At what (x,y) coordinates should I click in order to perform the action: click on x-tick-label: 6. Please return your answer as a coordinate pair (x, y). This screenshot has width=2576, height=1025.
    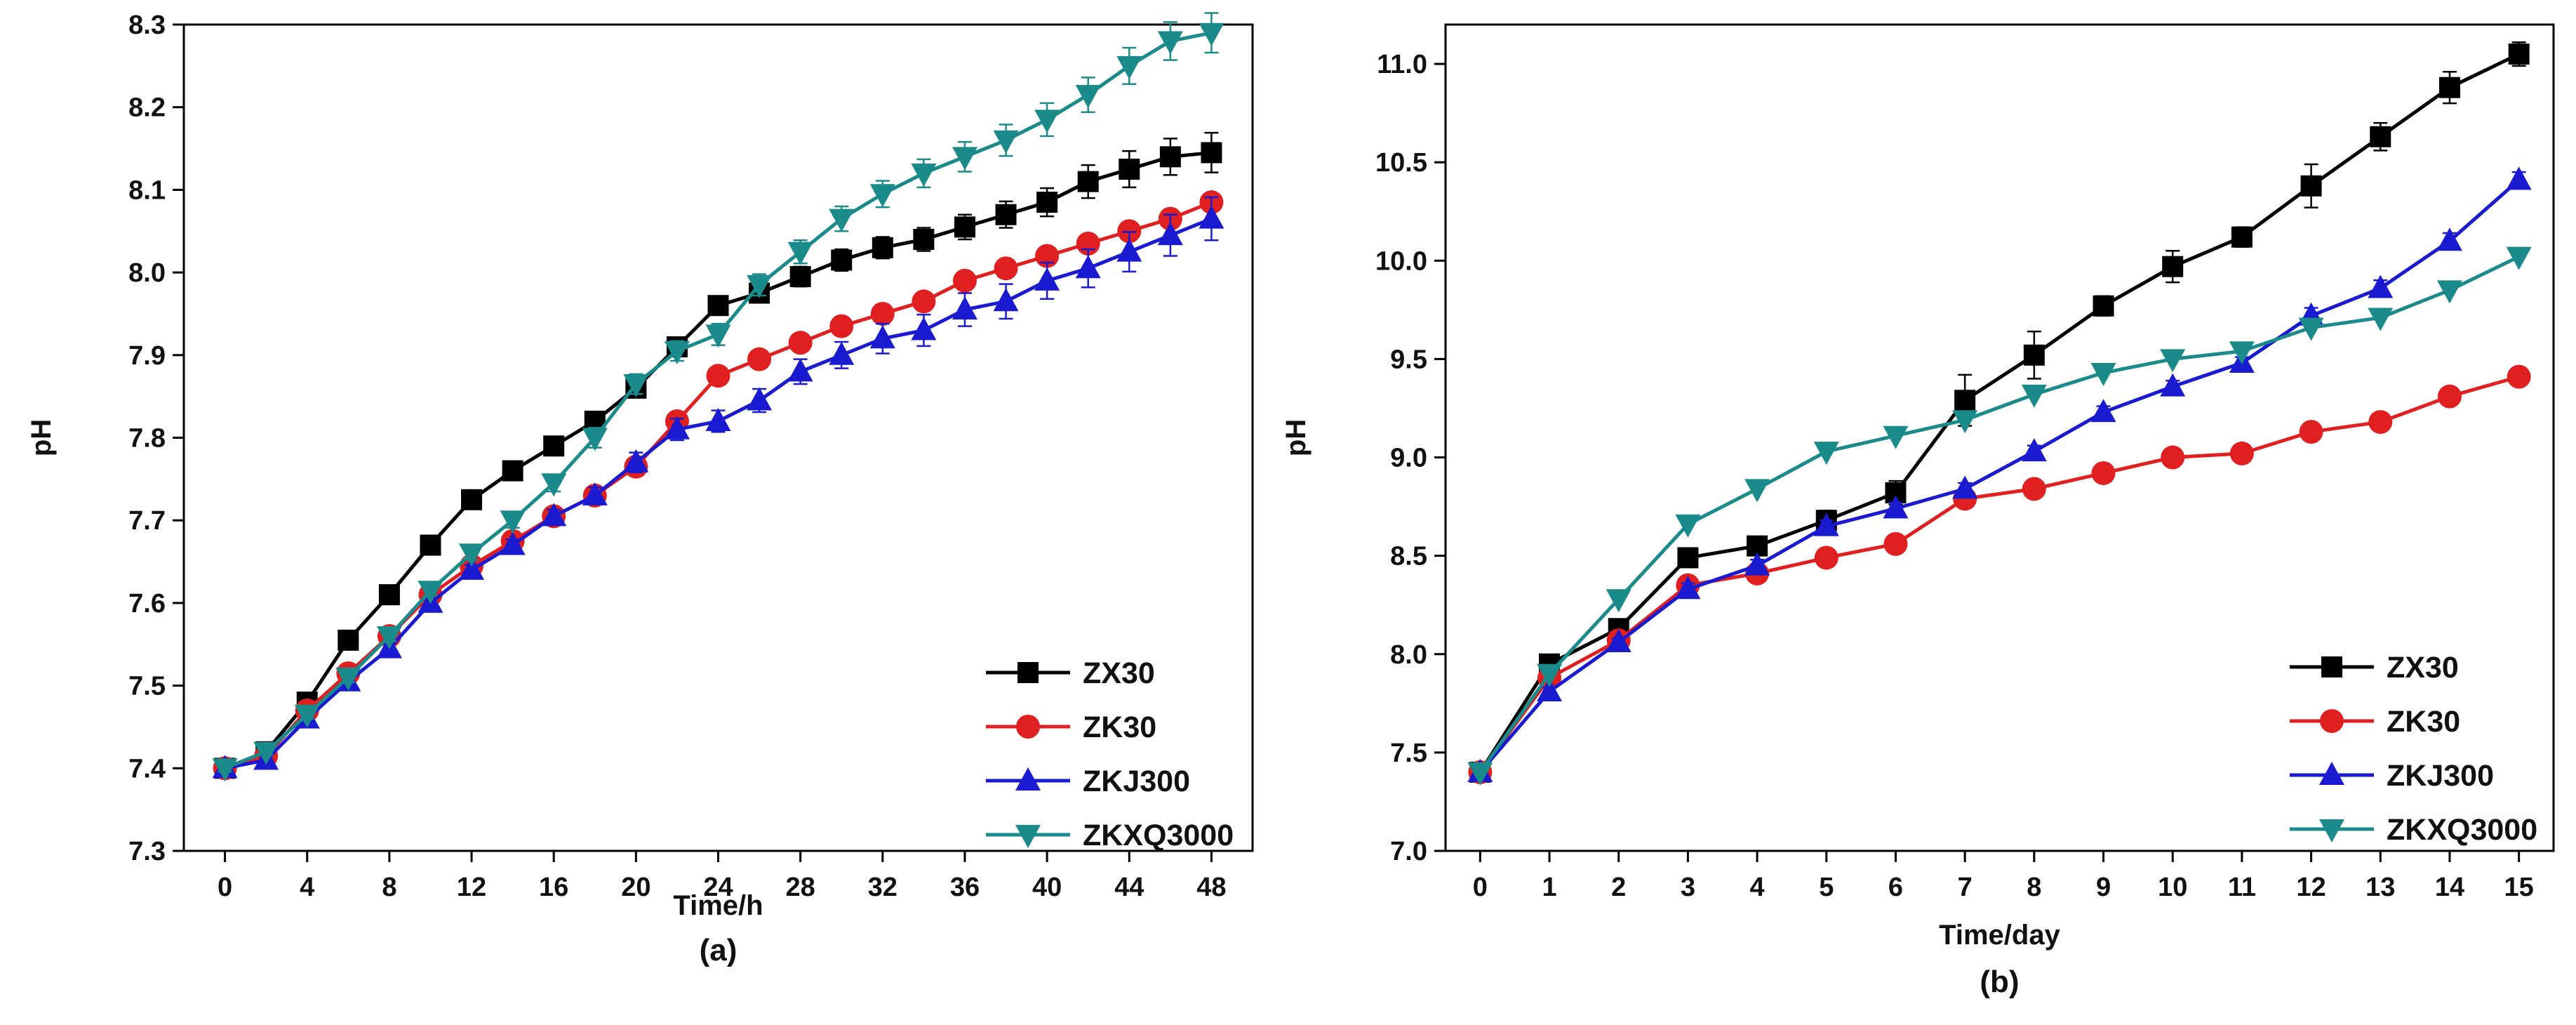
    Looking at the image, I should click on (1895, 887).